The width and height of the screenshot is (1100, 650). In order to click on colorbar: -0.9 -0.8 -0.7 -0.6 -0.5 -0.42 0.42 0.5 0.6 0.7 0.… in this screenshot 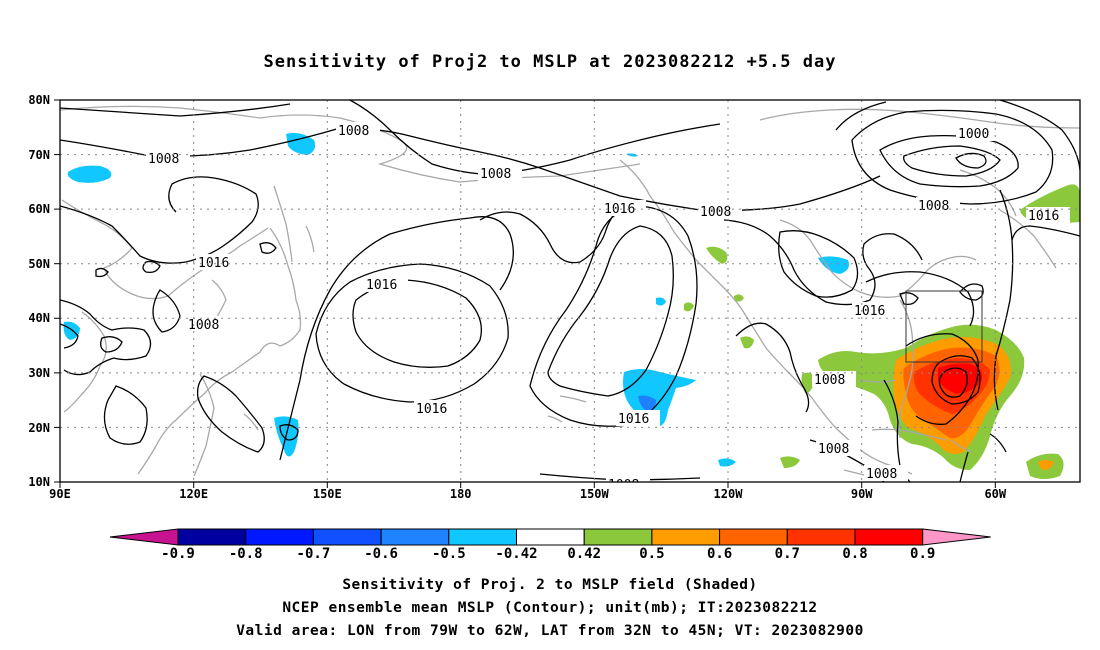, I will do `click(550, 545)`.